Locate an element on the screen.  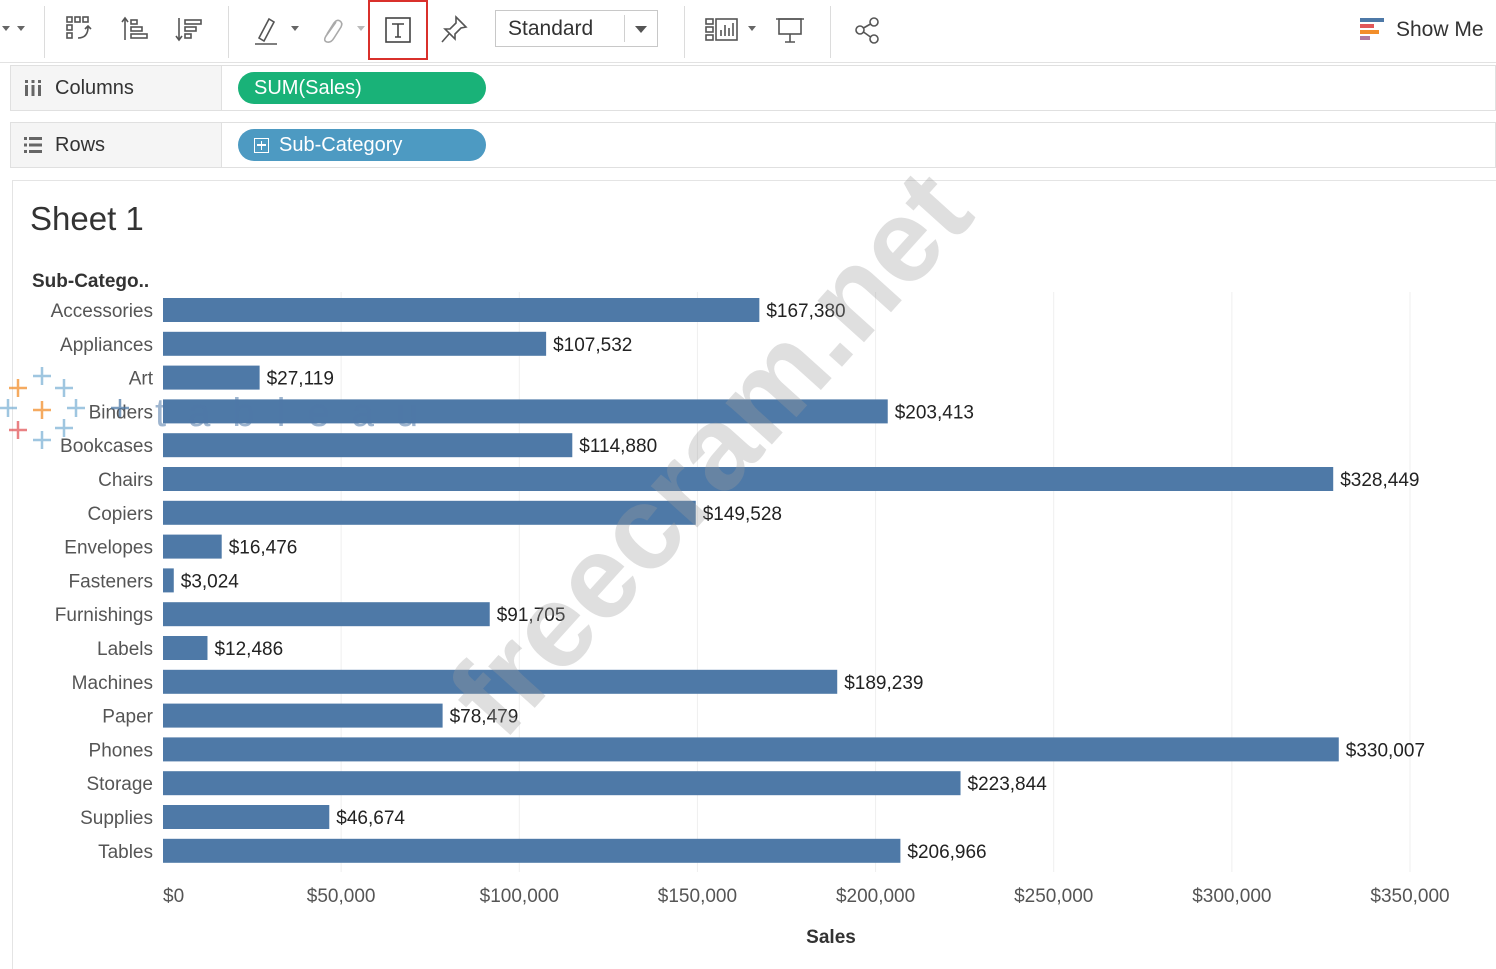
rows-shelf-label: Rows is located at coordinates (64, 145).